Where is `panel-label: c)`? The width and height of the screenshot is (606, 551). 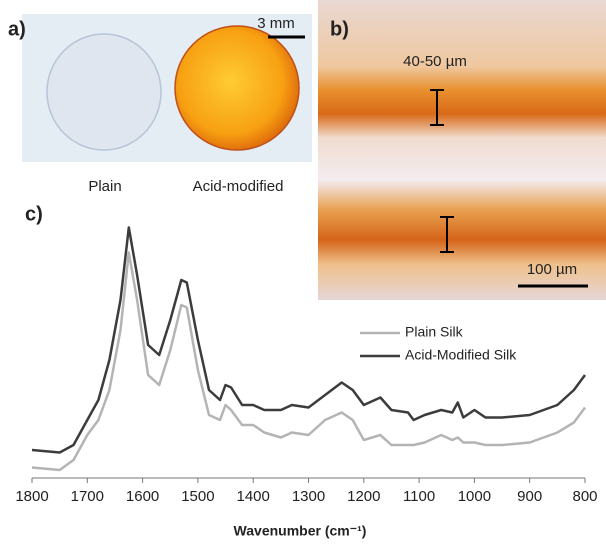 panel-label: c) is located at coordinates (34, 214).